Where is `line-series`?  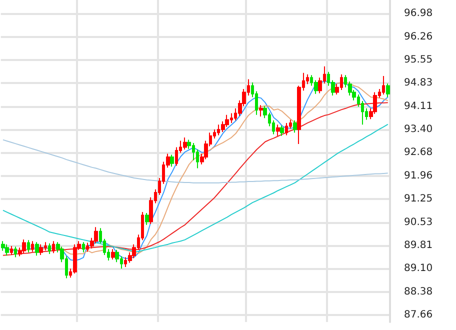
line-series is located at coordinates (195, 161).